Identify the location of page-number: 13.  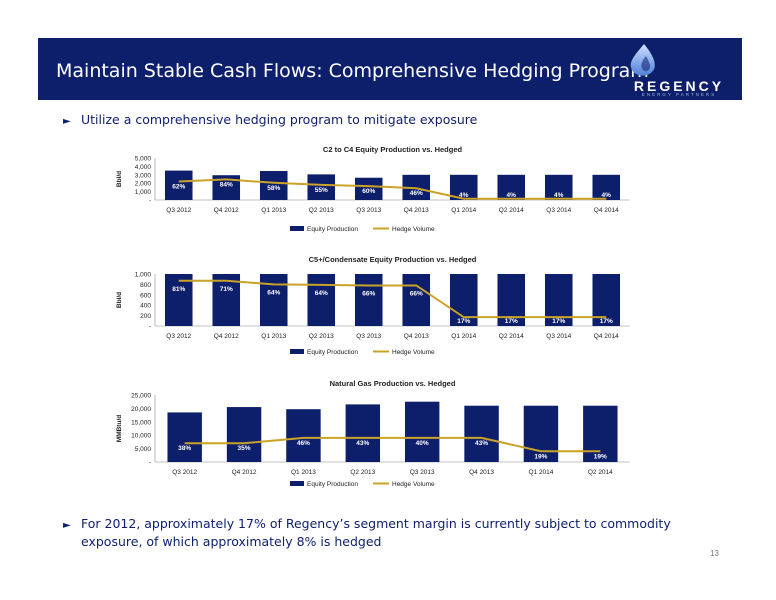
(714, 553).